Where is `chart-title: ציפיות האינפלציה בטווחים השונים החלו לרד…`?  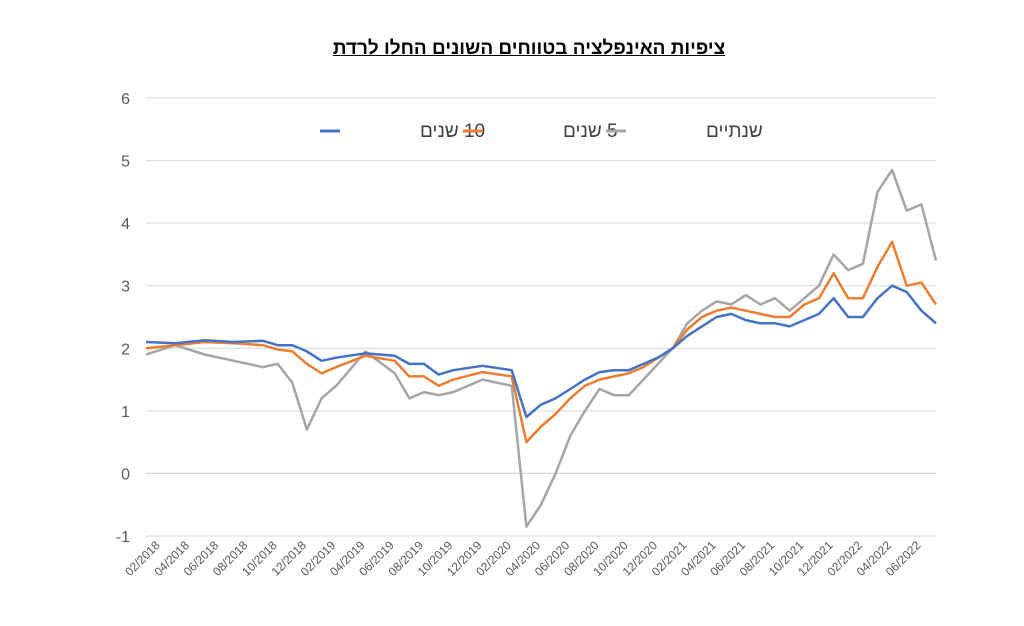 chart-title: ציפיות האינפלציה בטווחים השונים החלו לרד… is located at coordinates (529, 48).